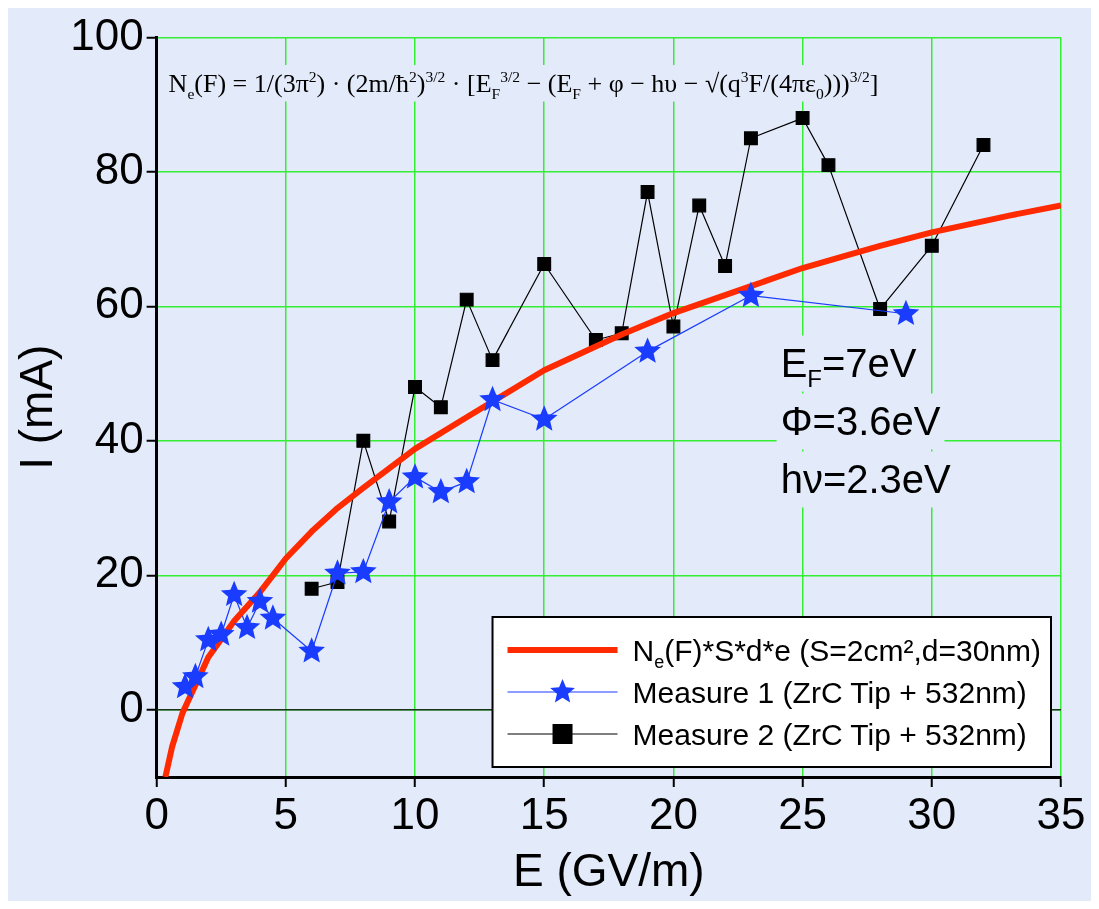  Describe the element at coordinates (932, 813) in the screenshot. I see `x-tick-label: 30` at that location.